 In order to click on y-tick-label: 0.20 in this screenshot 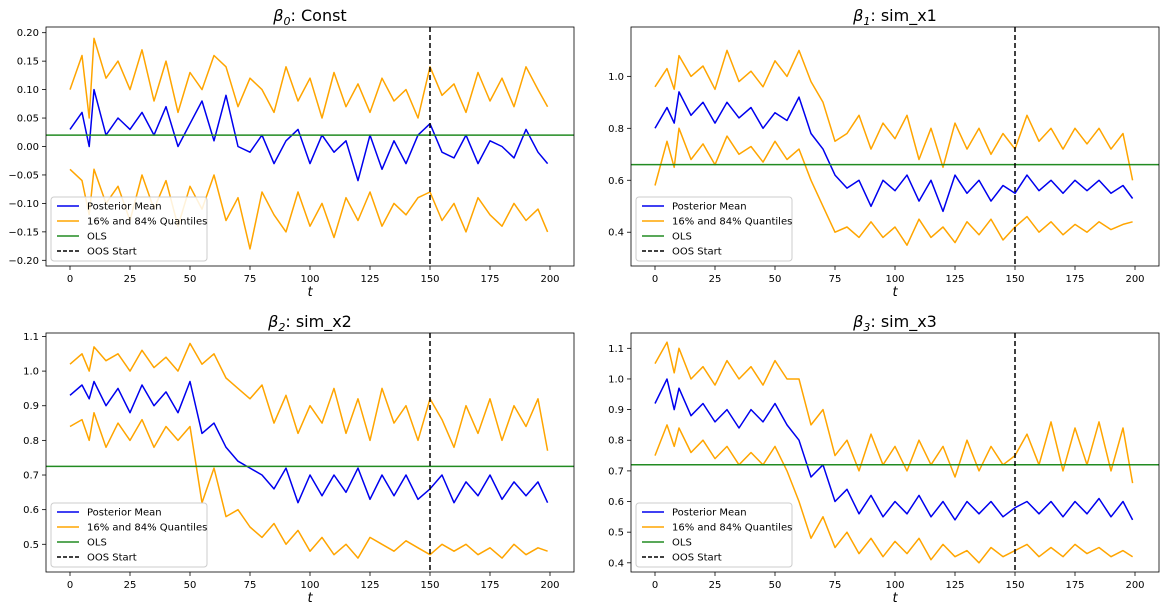, I will do `click(28, 33)`.